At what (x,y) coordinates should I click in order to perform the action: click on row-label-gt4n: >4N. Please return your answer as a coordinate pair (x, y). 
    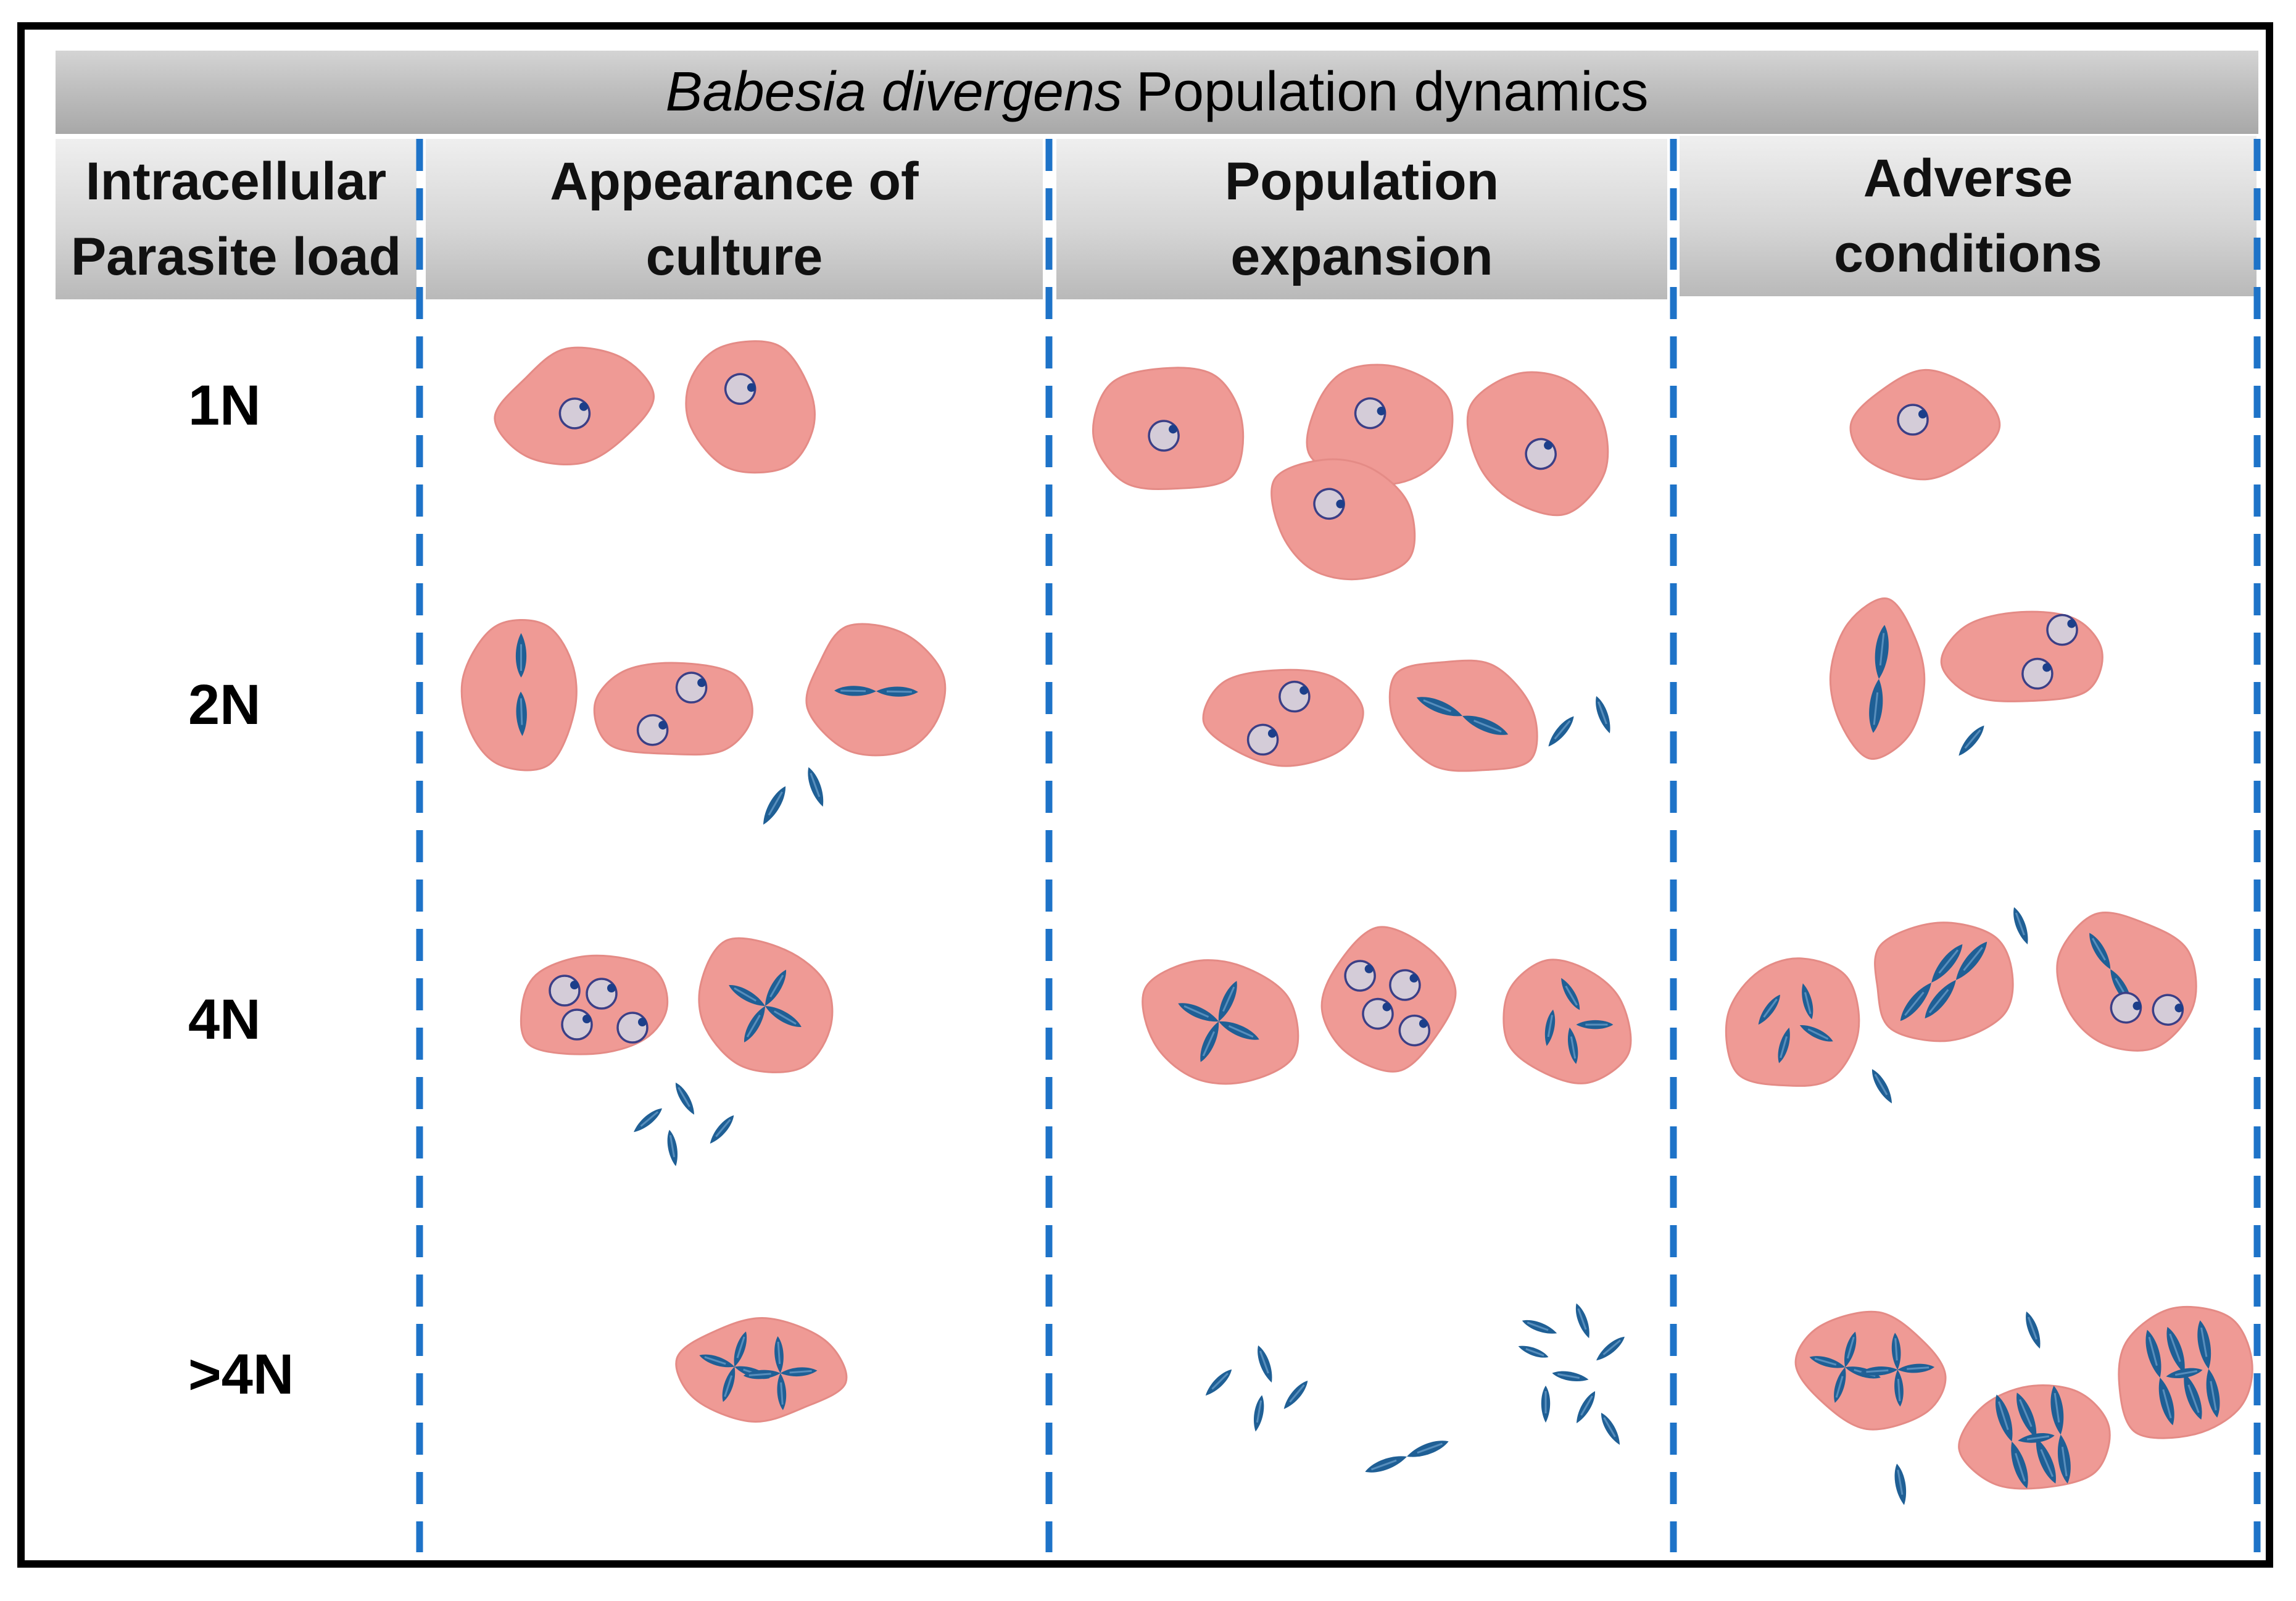
    Looking at the image, I should click on (241, 1374).